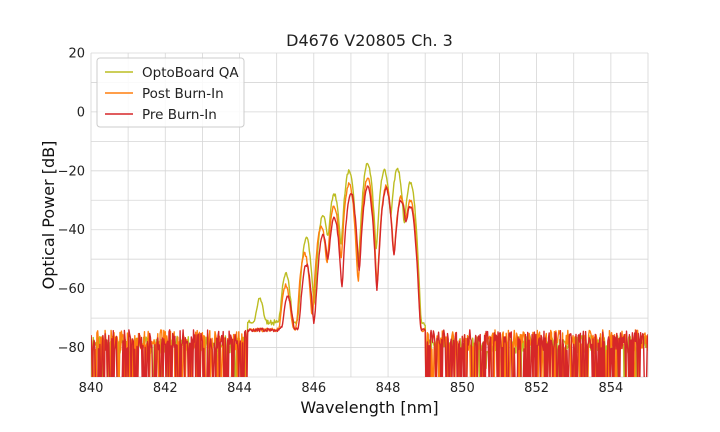 The width and height of the screenshot is (720, 432). I want to click on legend-label: OptoBoard QA, so click(190, 73).